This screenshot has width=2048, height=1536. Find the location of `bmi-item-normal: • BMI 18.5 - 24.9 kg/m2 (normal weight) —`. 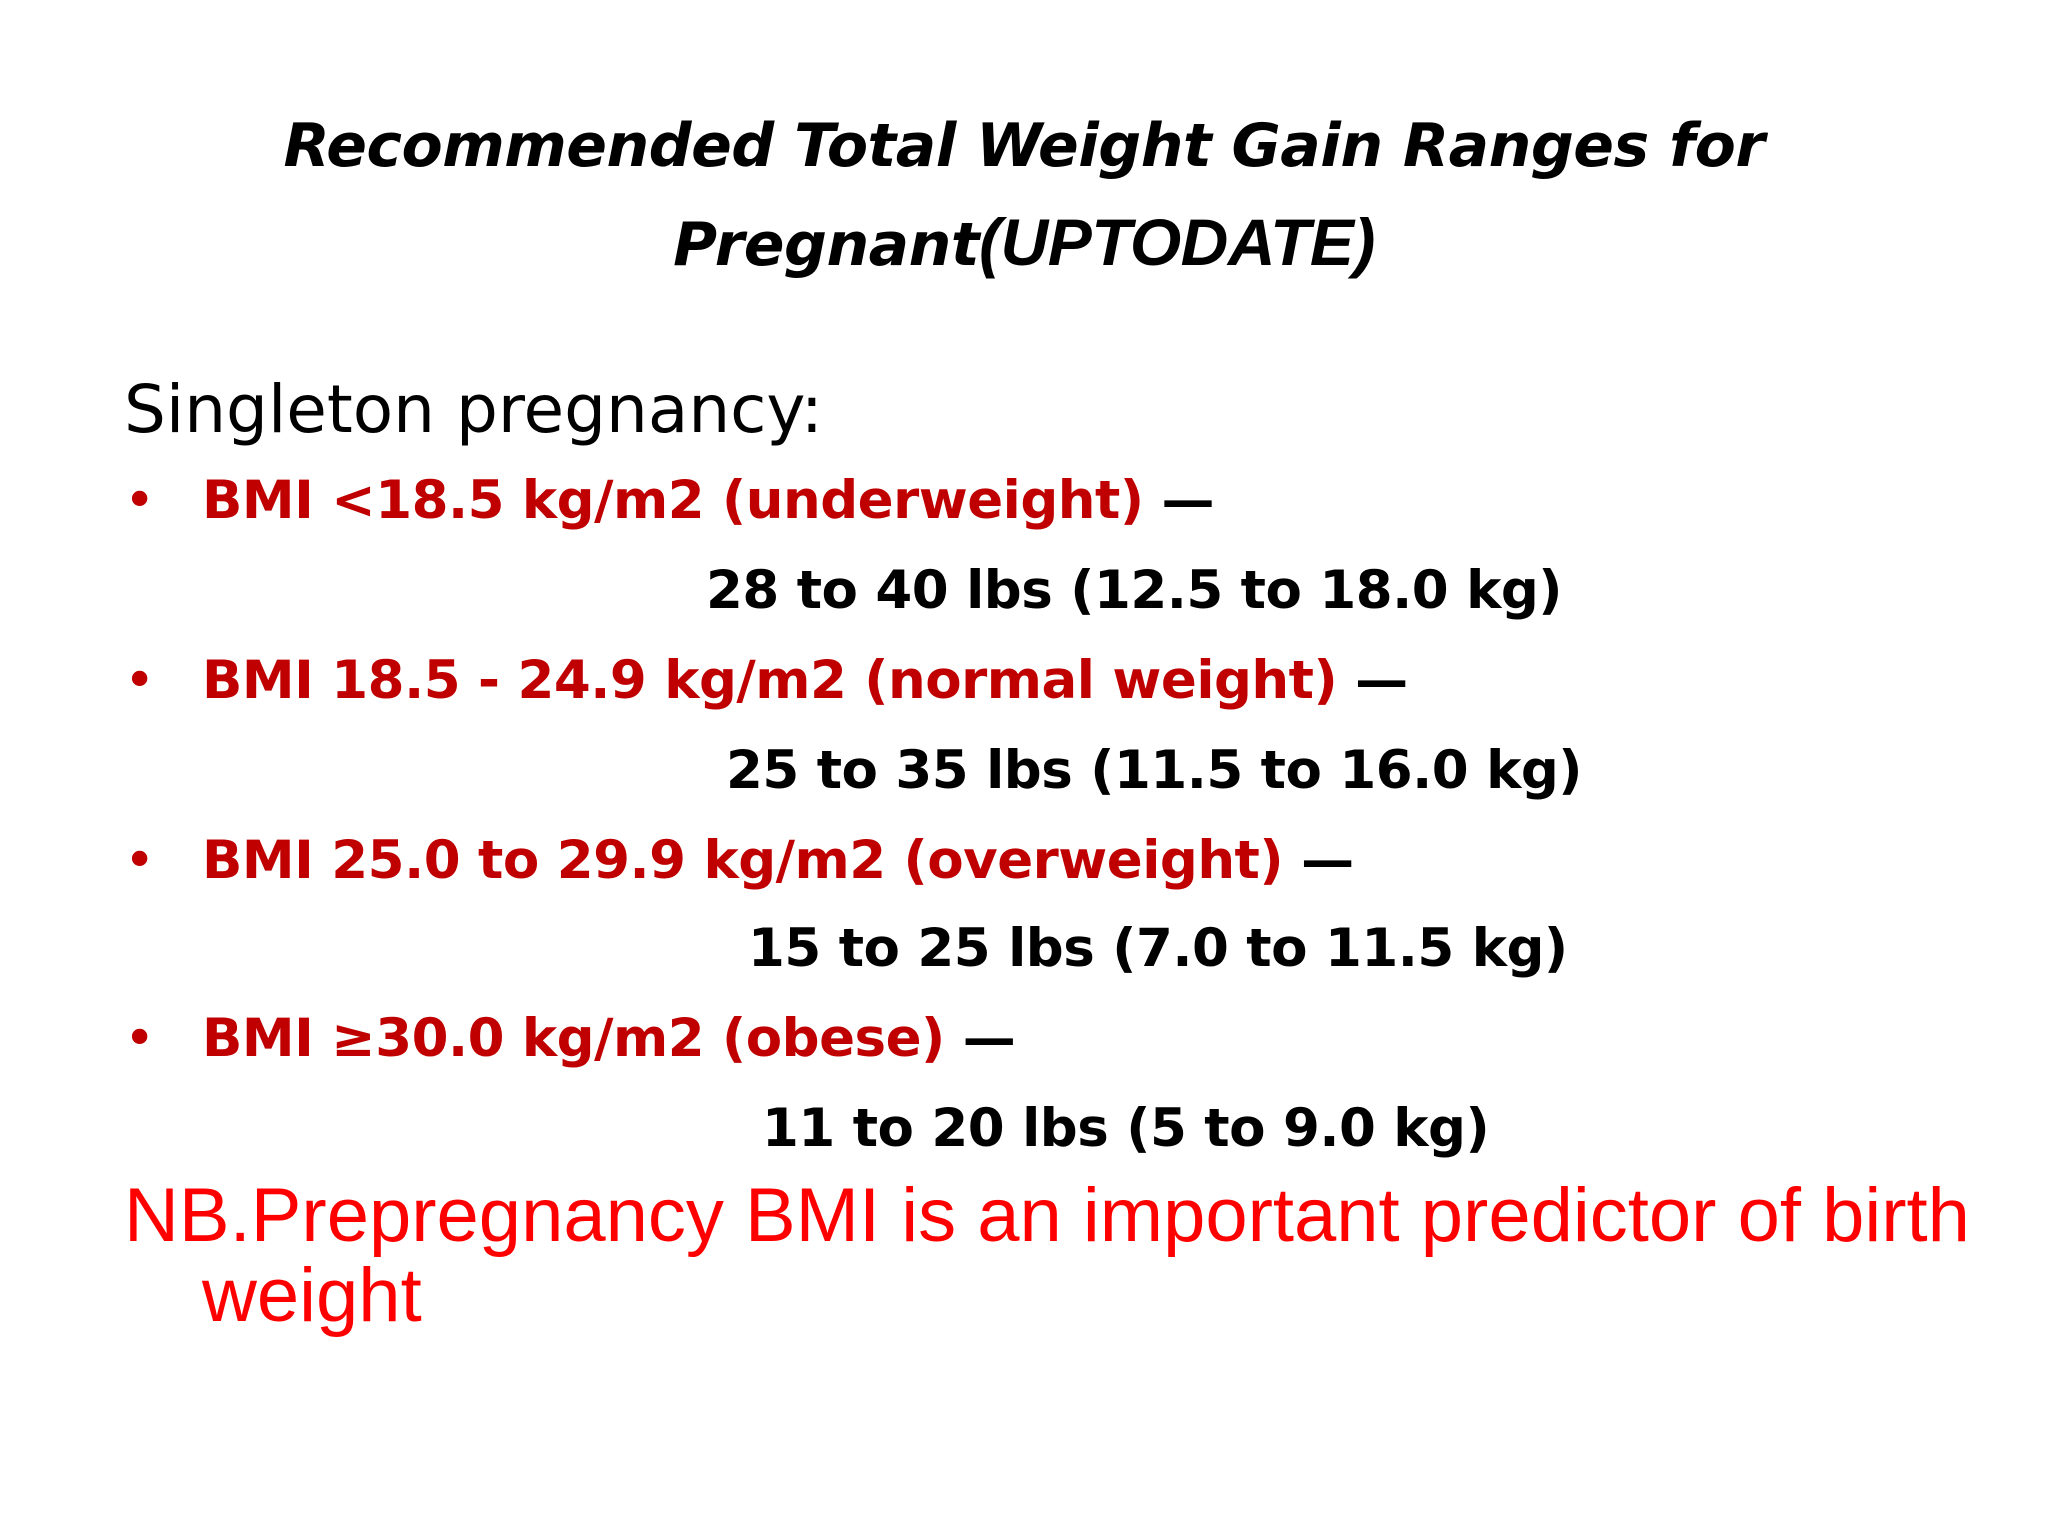

bmi-item-normal: • BMI 18.5 - 24.9 kg/m2 (normal weight) — is located at coordinates (766, 681).